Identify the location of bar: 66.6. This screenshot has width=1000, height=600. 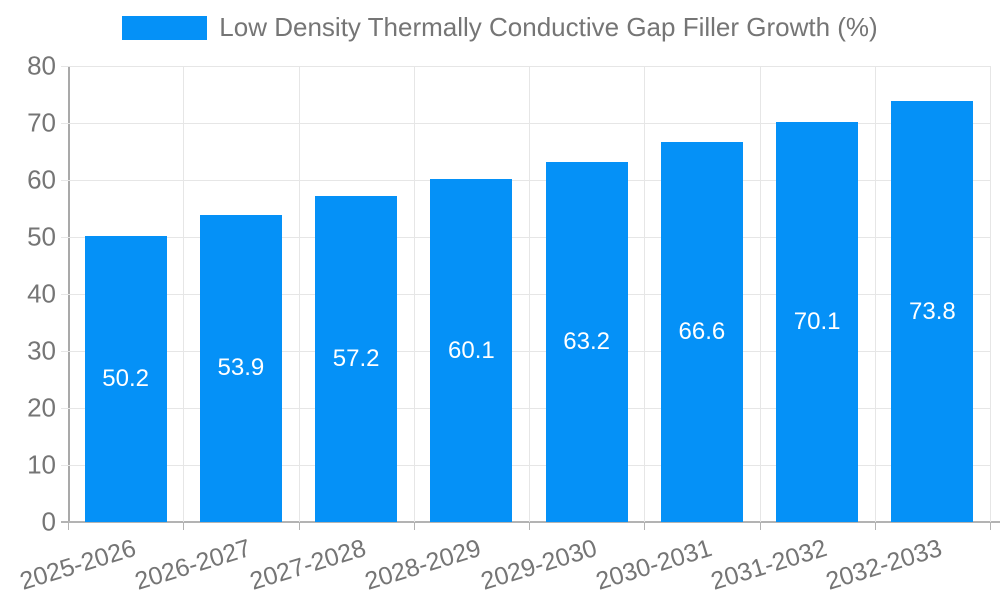
(701, 332).